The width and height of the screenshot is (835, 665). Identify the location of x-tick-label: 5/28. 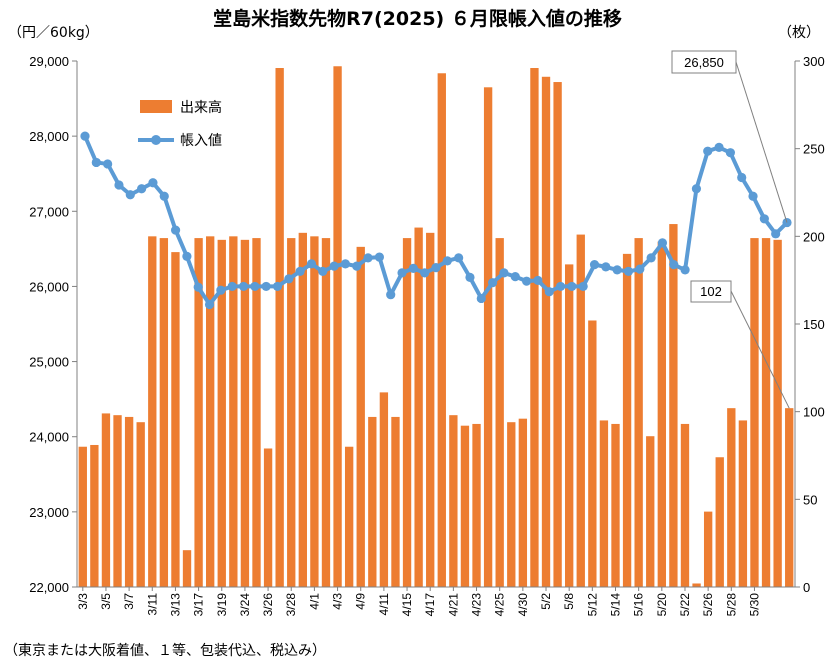
(731, 605).